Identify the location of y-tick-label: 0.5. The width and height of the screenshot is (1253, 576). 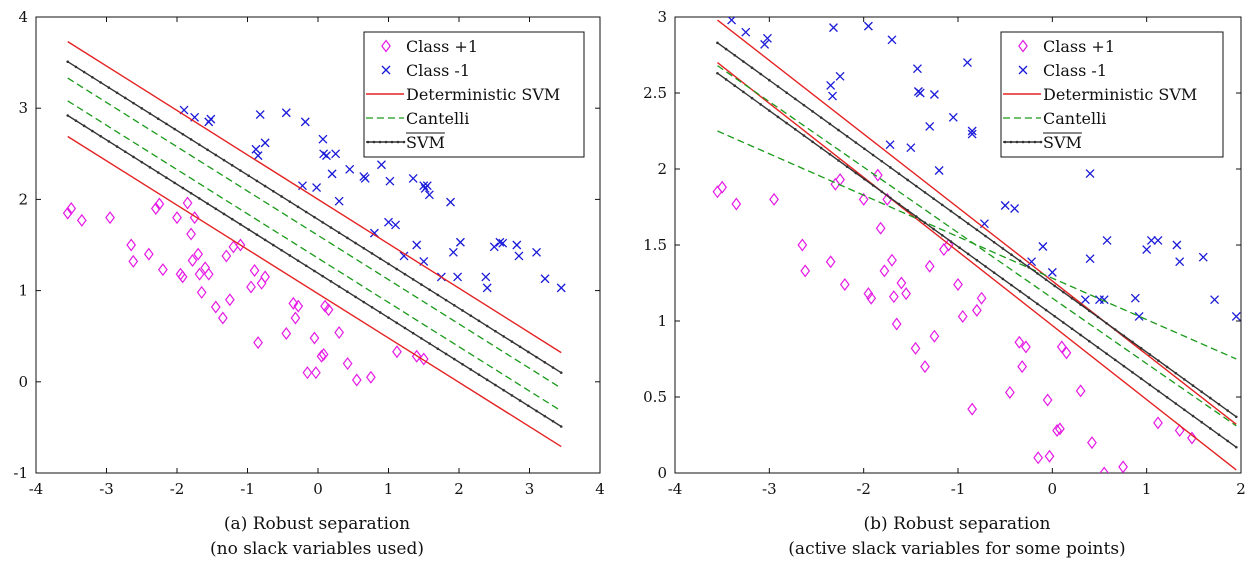
(655, 397).